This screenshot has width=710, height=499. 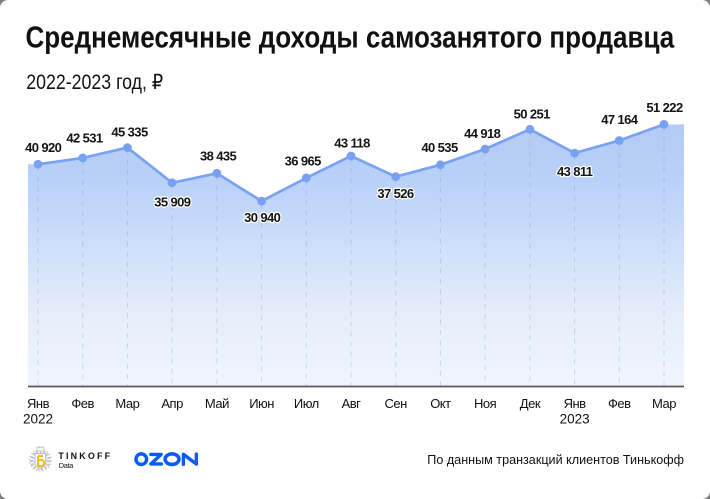 What do you see at coordinates (85, 456) in the screenshot?
I see `svg-text: TINKOFF` at bounding box center [85, 456].